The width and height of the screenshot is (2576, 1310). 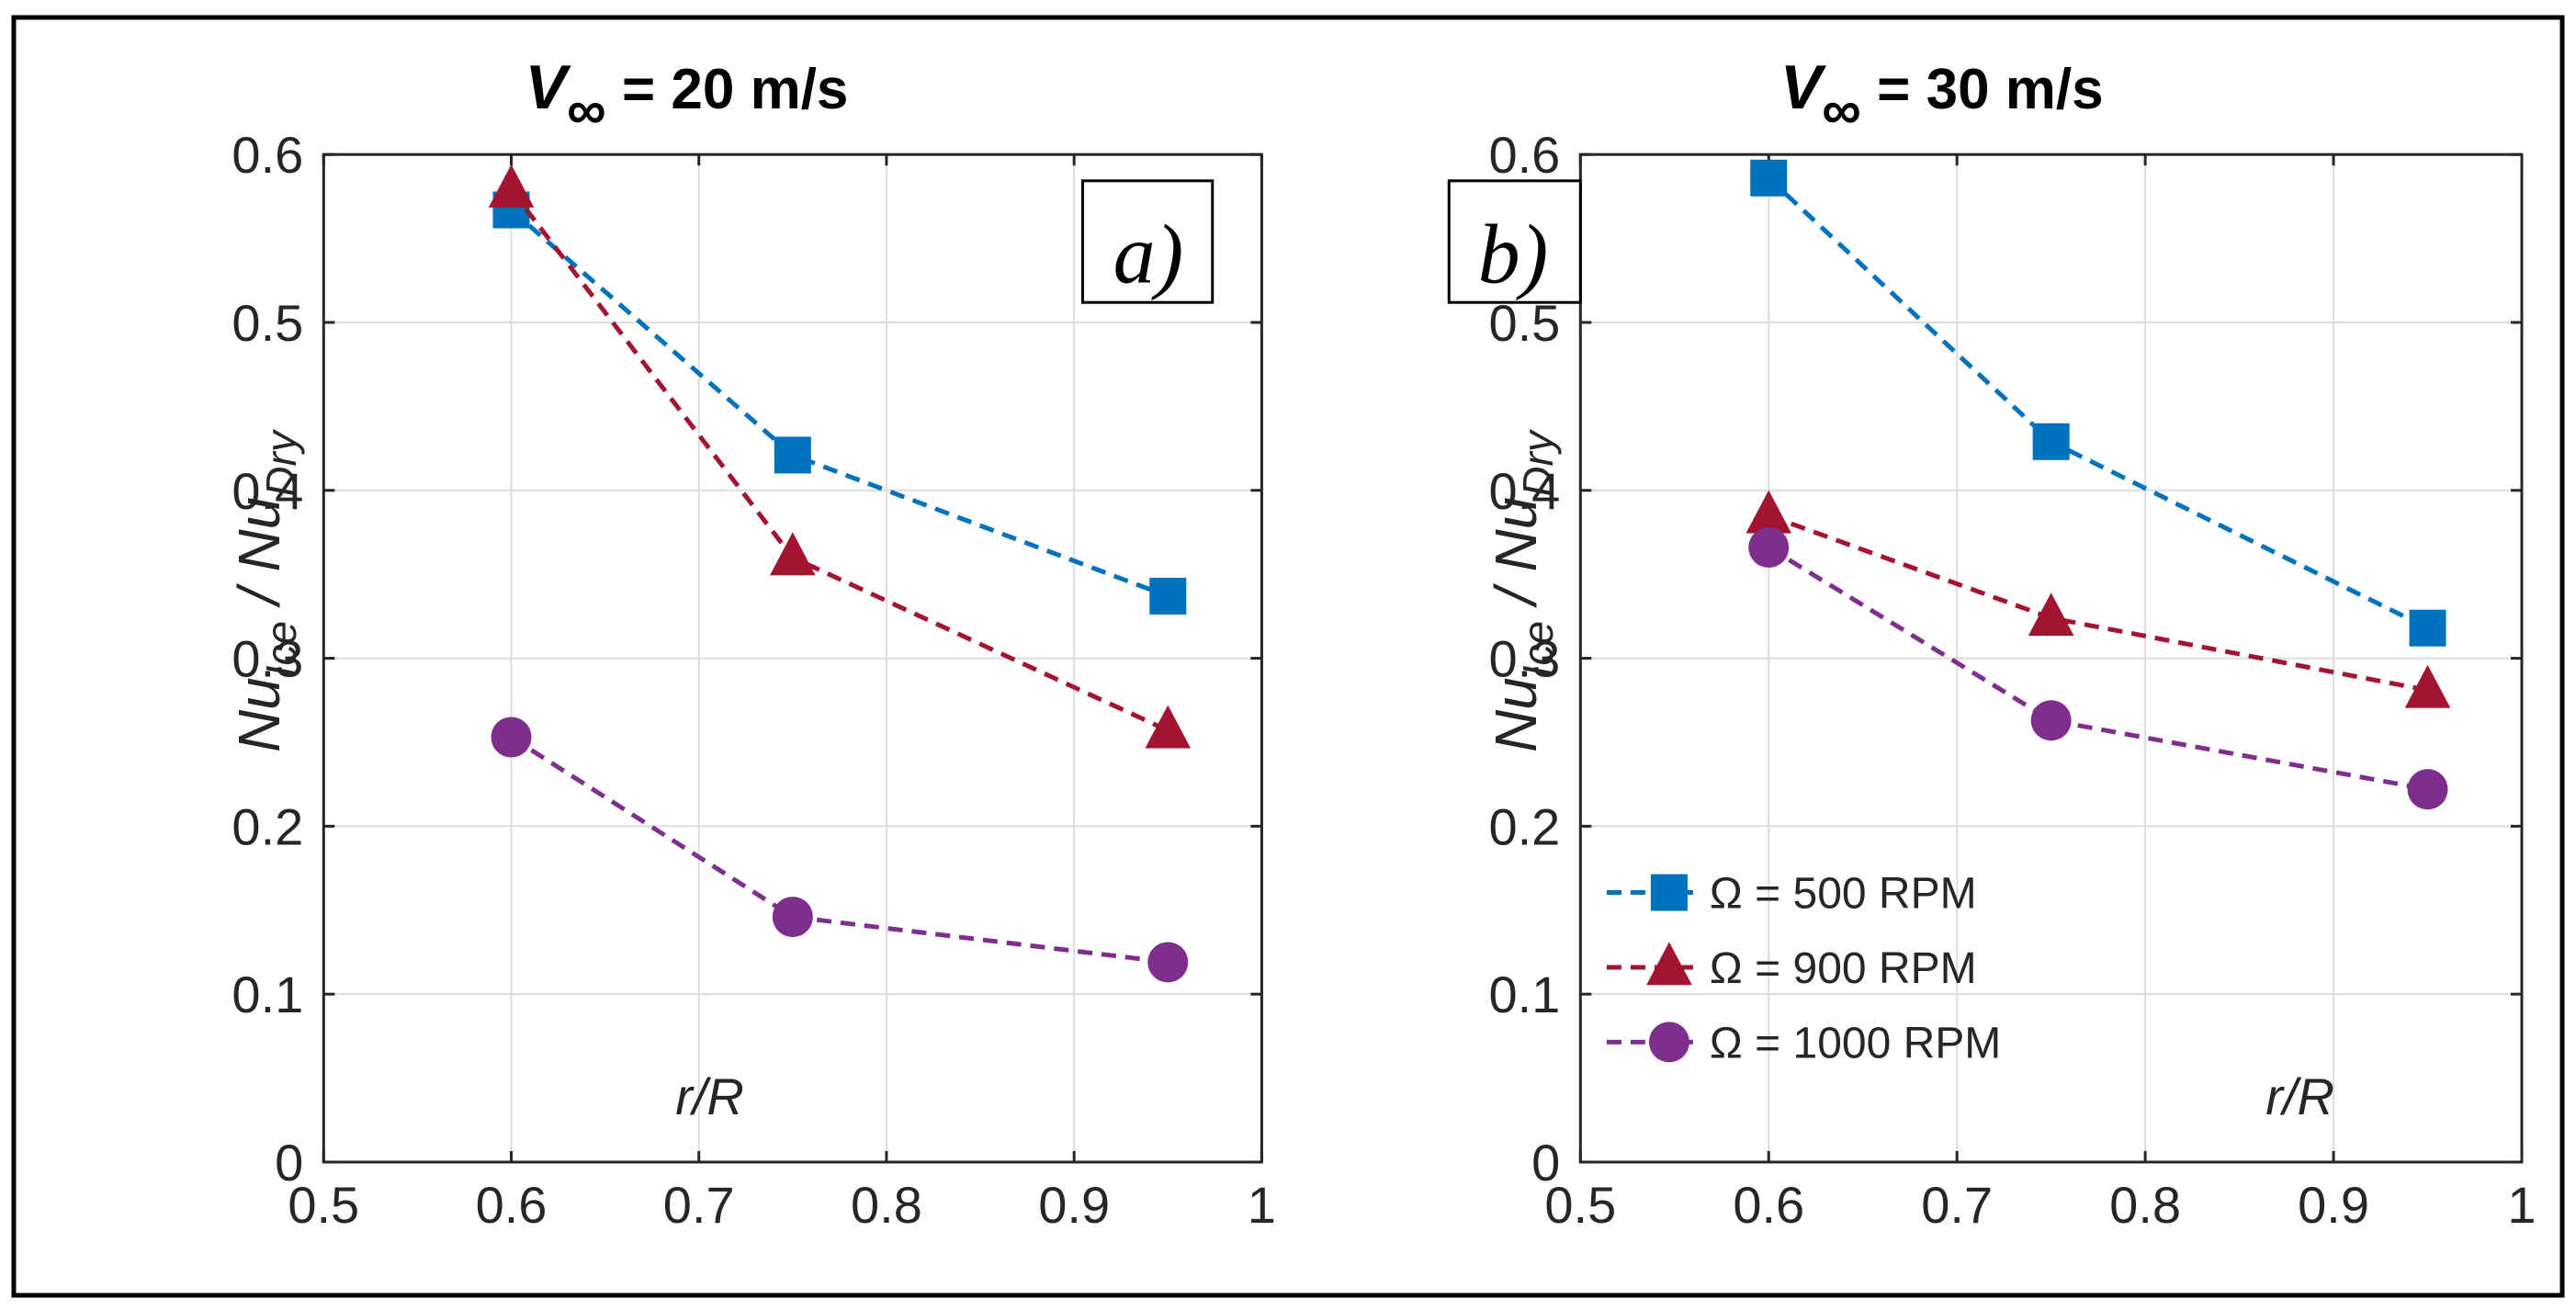 I want to click on panel-label: b), so click(x=1513, y=254).